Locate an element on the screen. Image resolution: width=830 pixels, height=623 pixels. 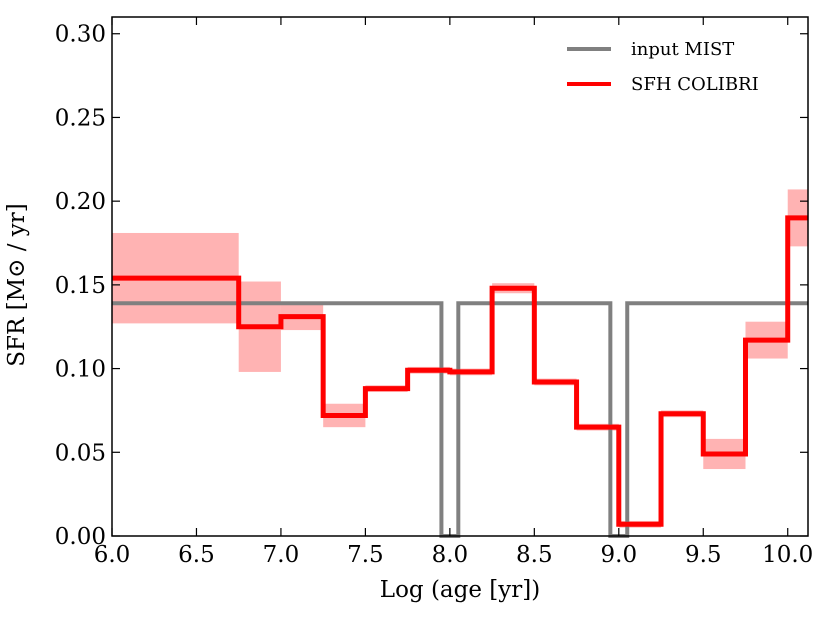
x-tick-label-0: 6.0 is located at coordinates (112, 555).